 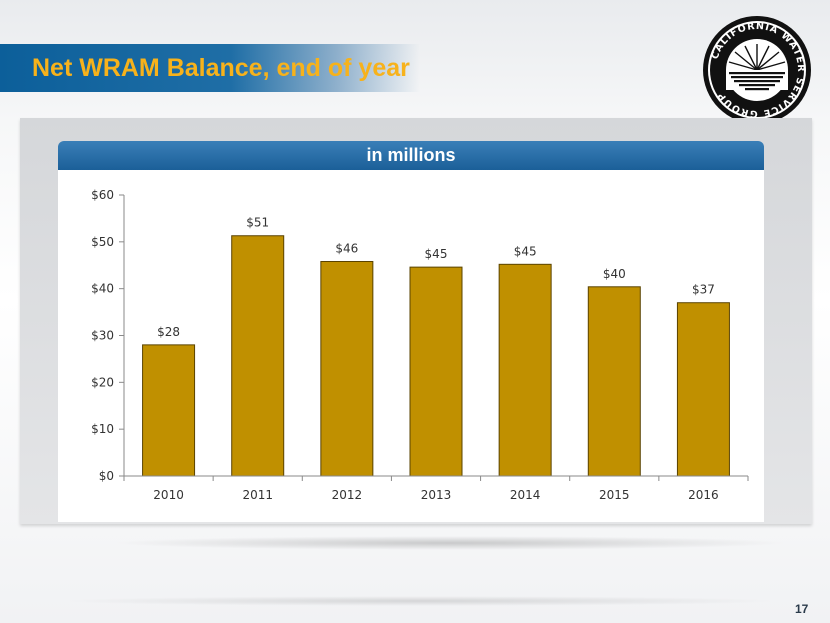 What do you see at coordinates (347, 369) in the screenshot?
I see `bar-2012` at bounding box center [347, 369].